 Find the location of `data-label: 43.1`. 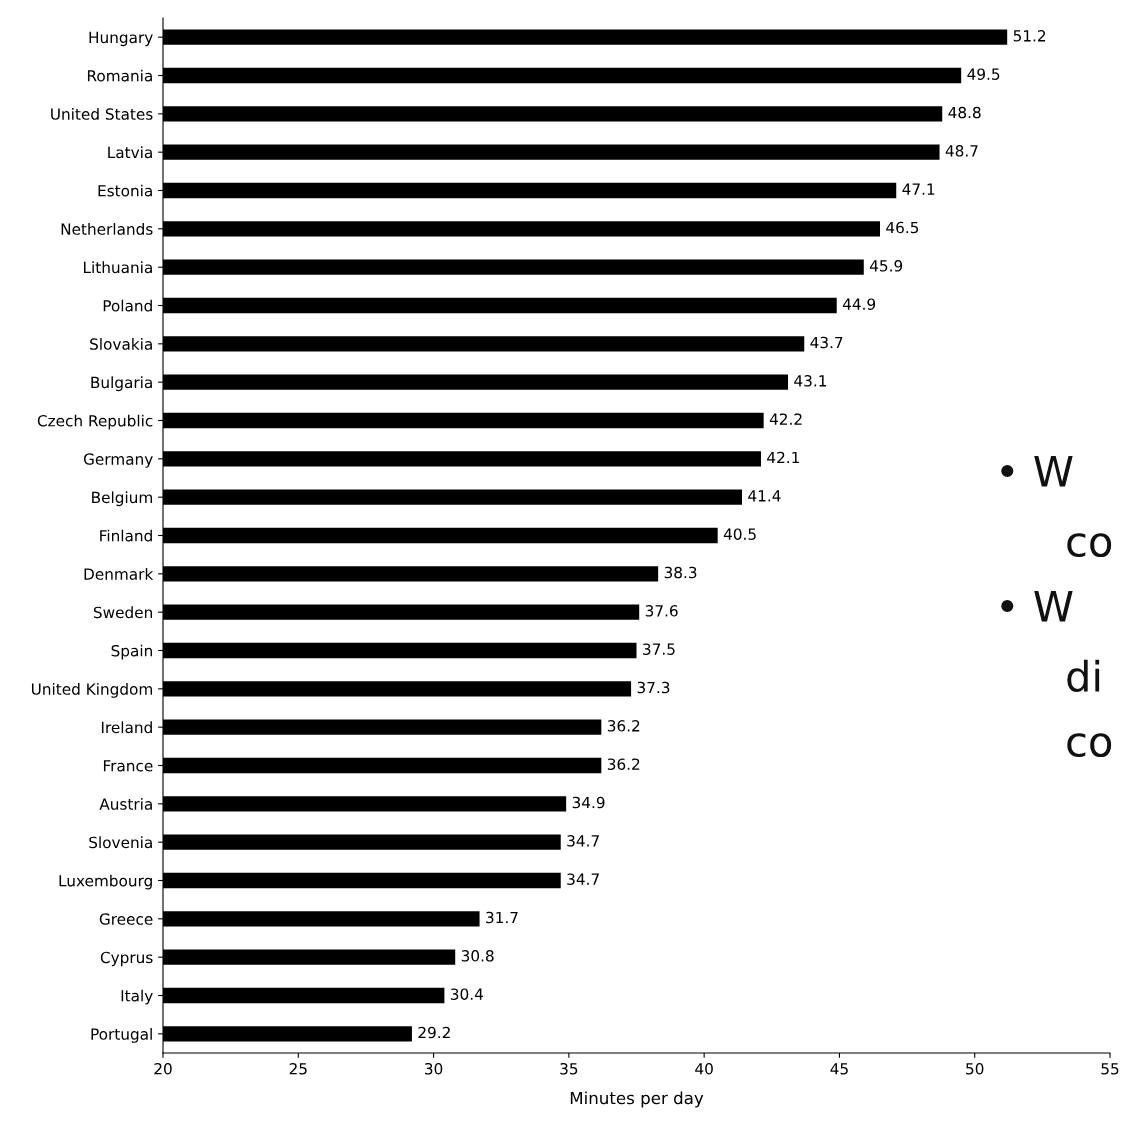

data-label: 43.1 is located at coordinates (810, 381).